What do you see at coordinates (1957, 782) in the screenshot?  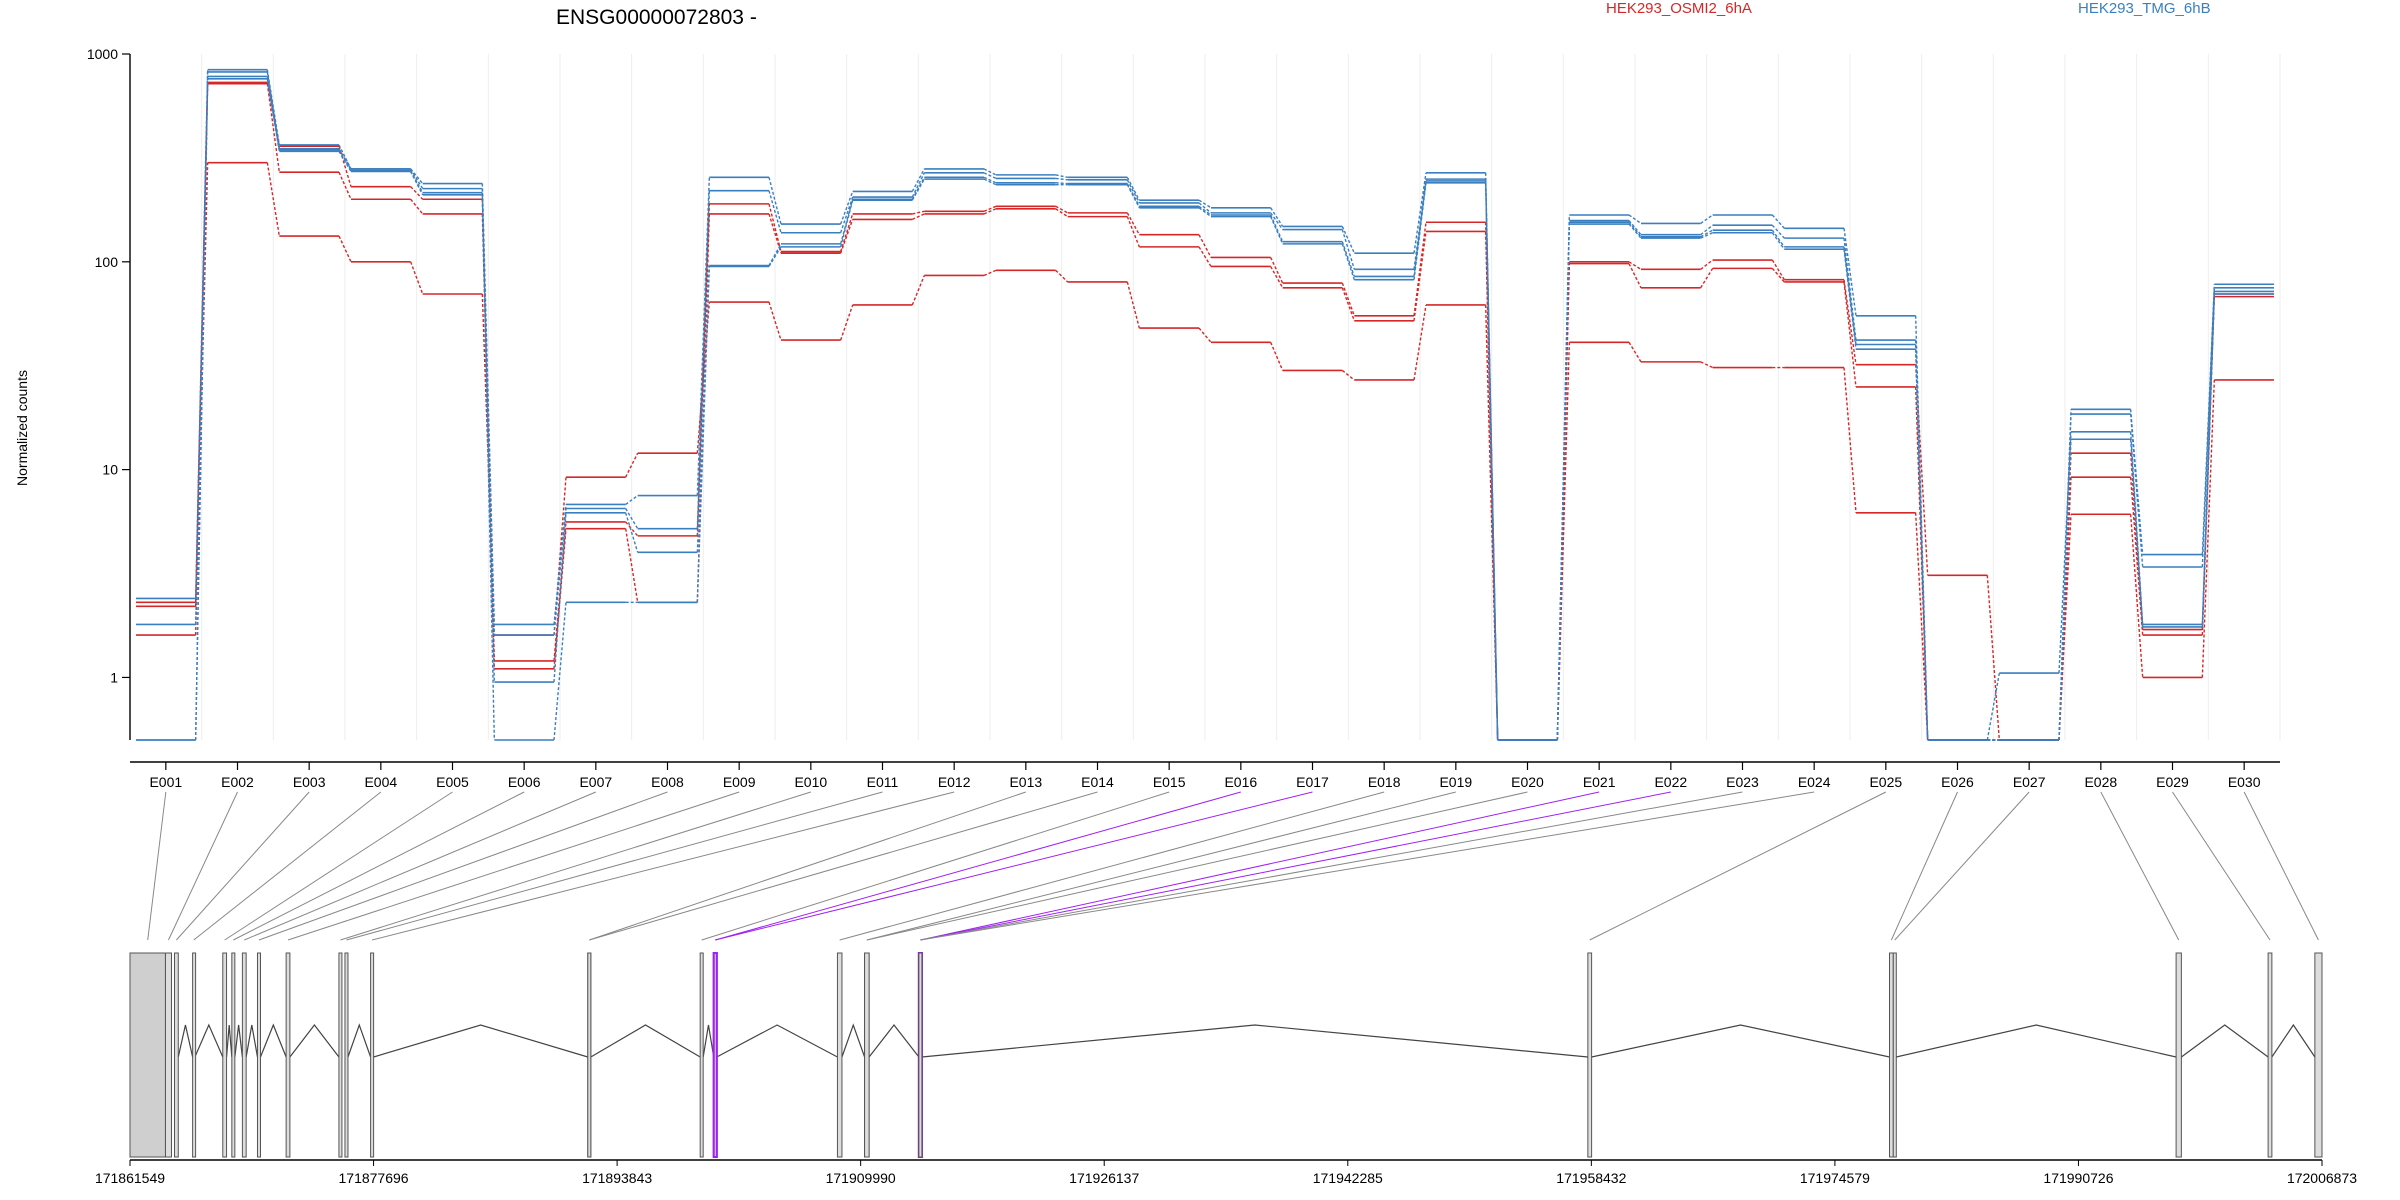 I see `x-tick-label: E026` at bounding box center [1957, 782].